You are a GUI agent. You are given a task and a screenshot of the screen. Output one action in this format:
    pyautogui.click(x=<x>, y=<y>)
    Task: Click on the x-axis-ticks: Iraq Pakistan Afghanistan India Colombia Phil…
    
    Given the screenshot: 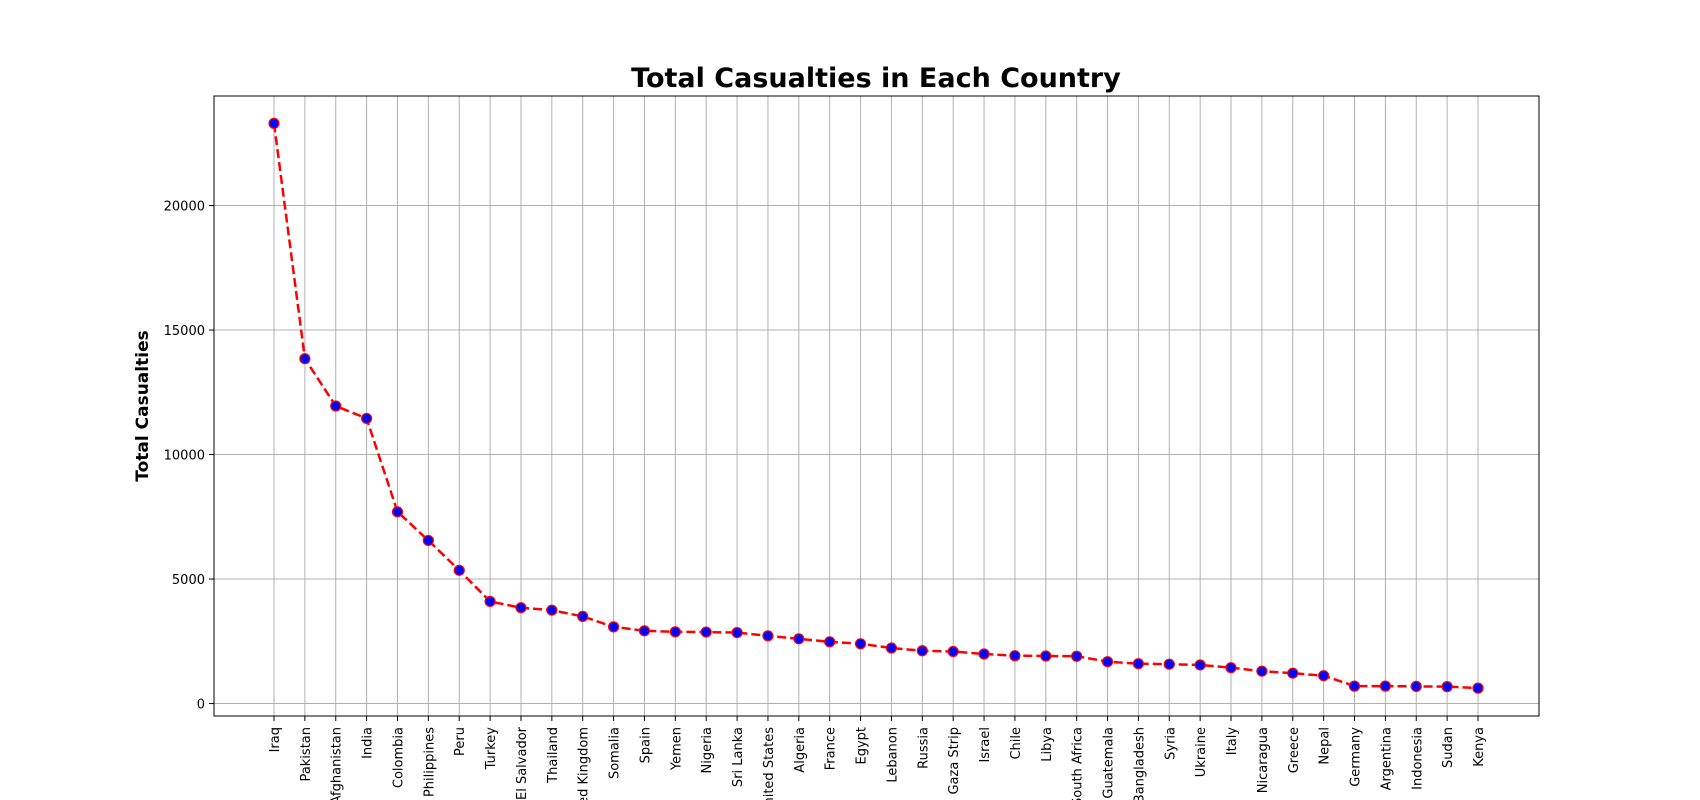 What is the action you would take?
    pyautogui.click(x=877, y=758)
    